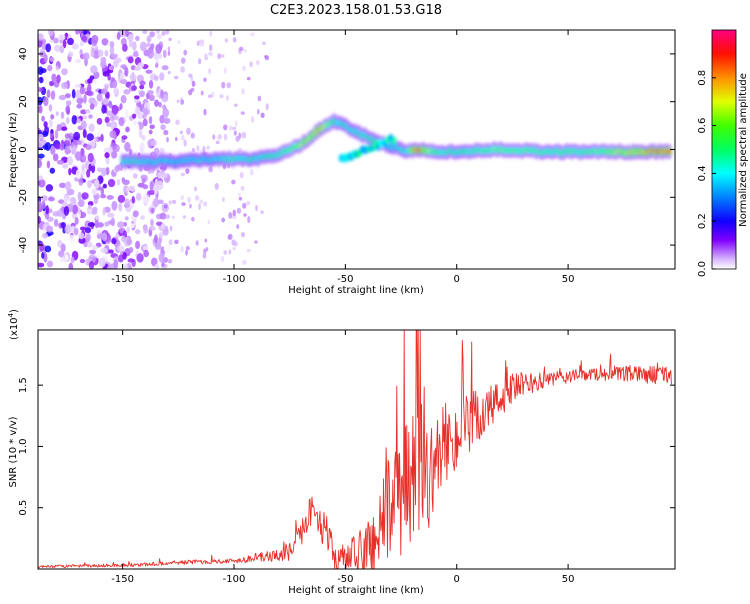 The width and height of the screenshot is (750, 604). Describe the element at coordinates (23, 508) in the screenshot. I see `snr-ytick-label: 0.5` at that location.